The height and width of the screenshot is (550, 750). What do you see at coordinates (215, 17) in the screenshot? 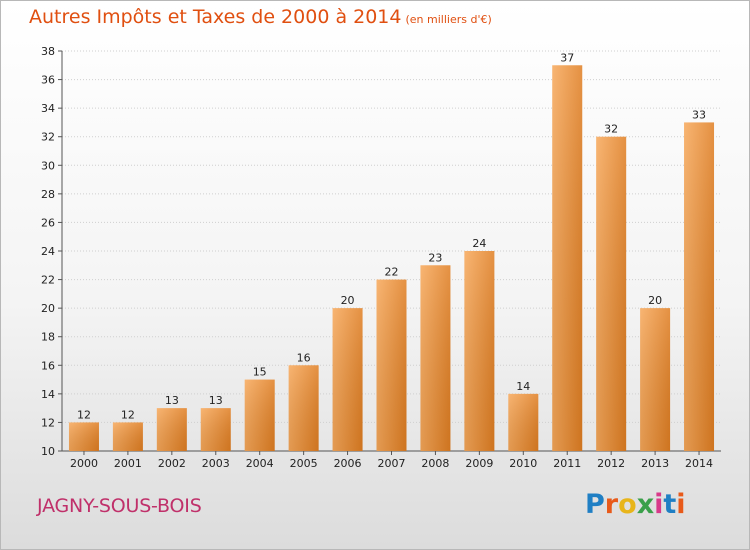
I see `chart-title-text: Autres Impôts et Taxes de 2000 à 2014` at bounding box center [215, 17].